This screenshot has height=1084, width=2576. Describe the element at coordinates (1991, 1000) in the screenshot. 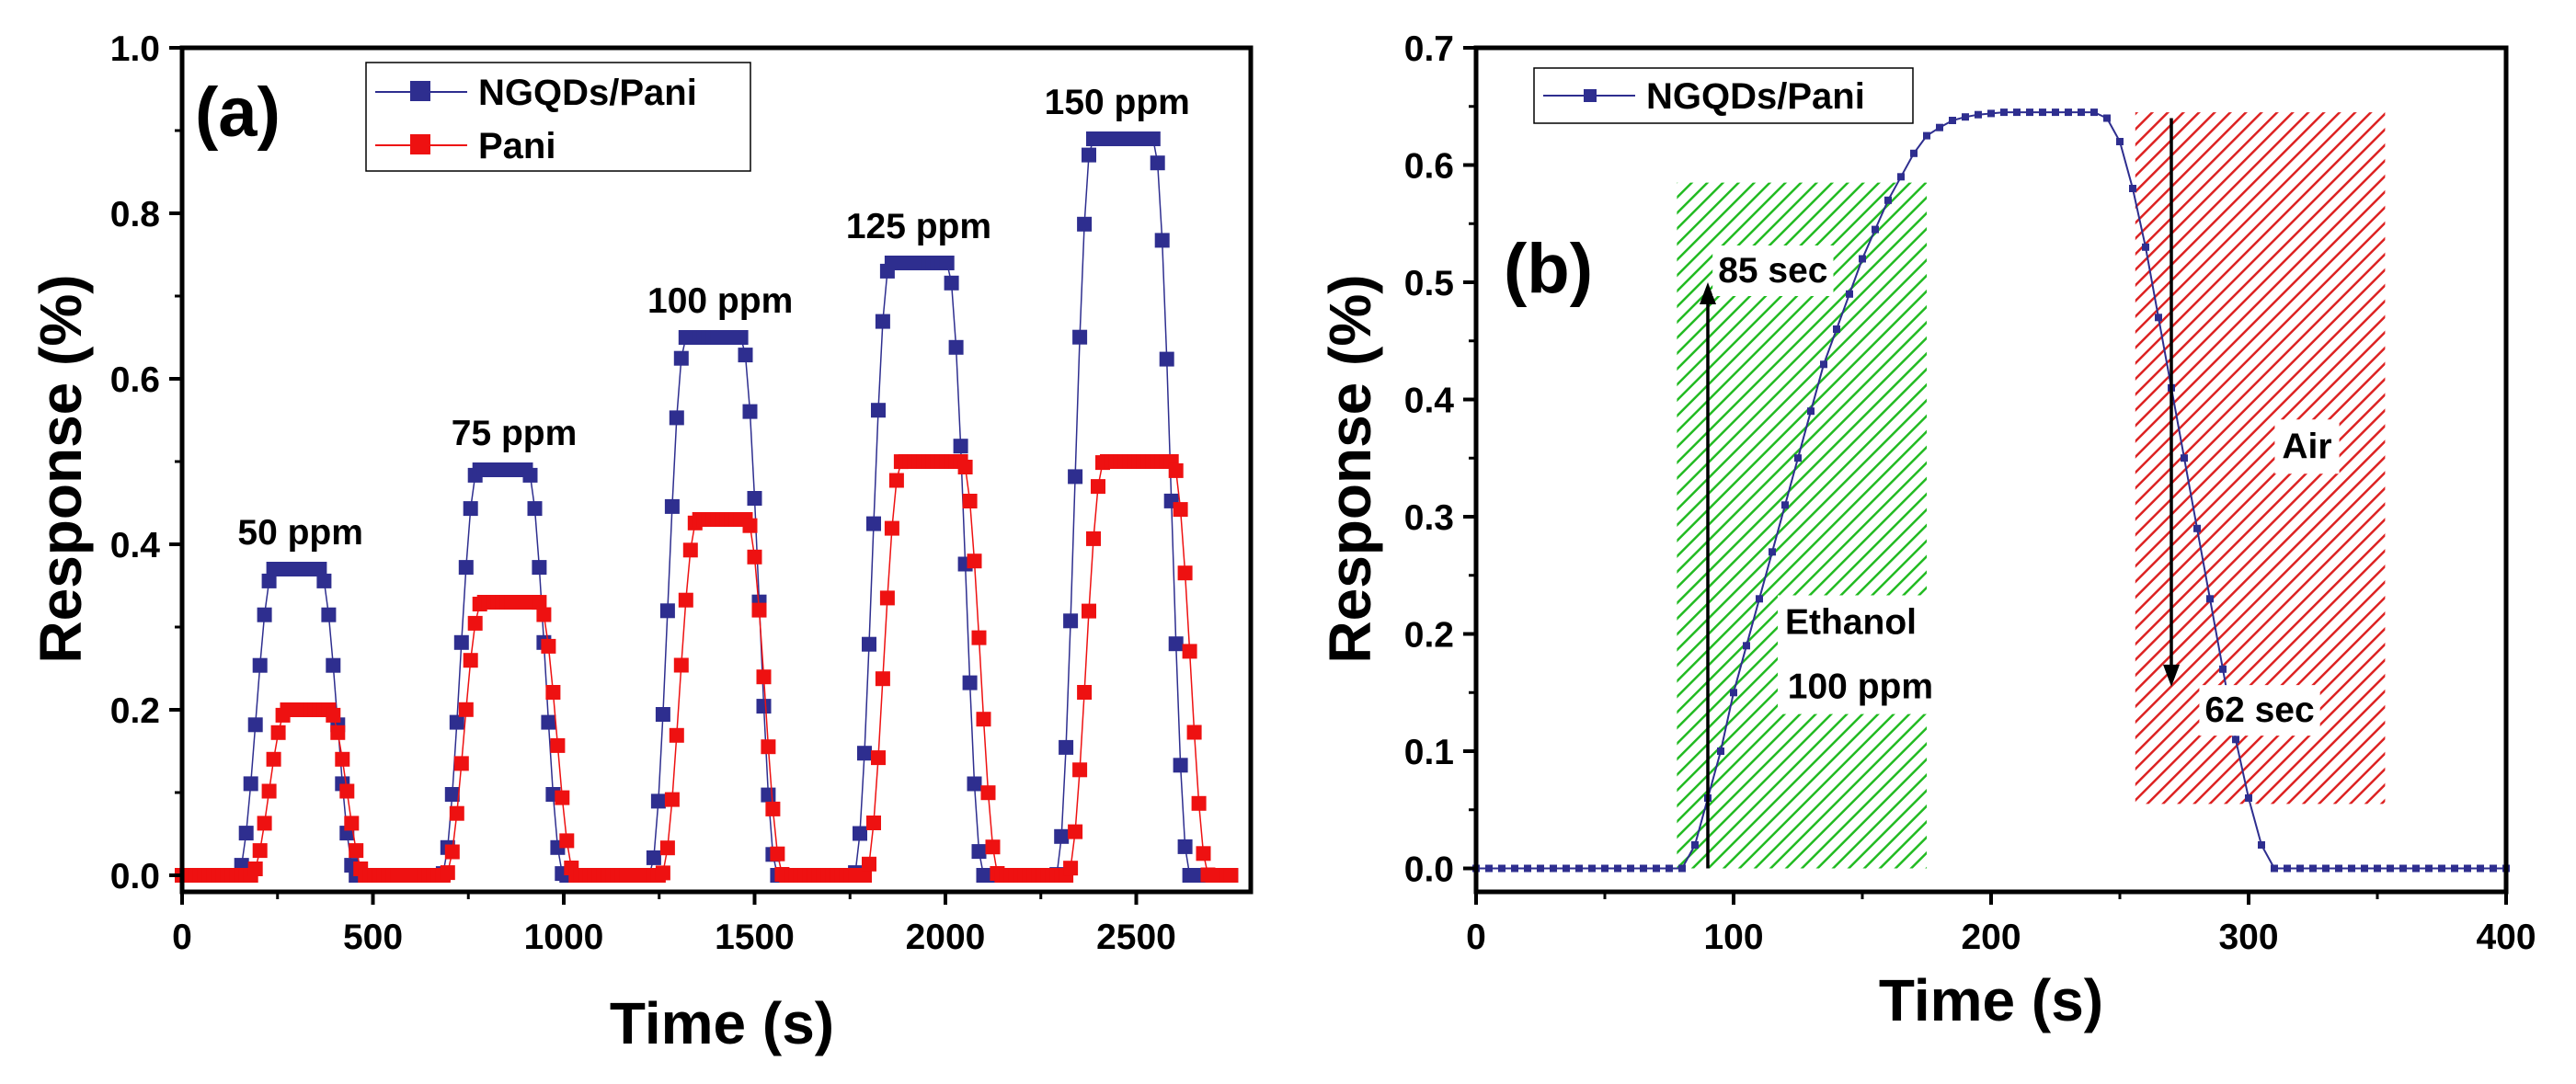

I see `panel-b-x-axis-title: Time (s)` at that location.